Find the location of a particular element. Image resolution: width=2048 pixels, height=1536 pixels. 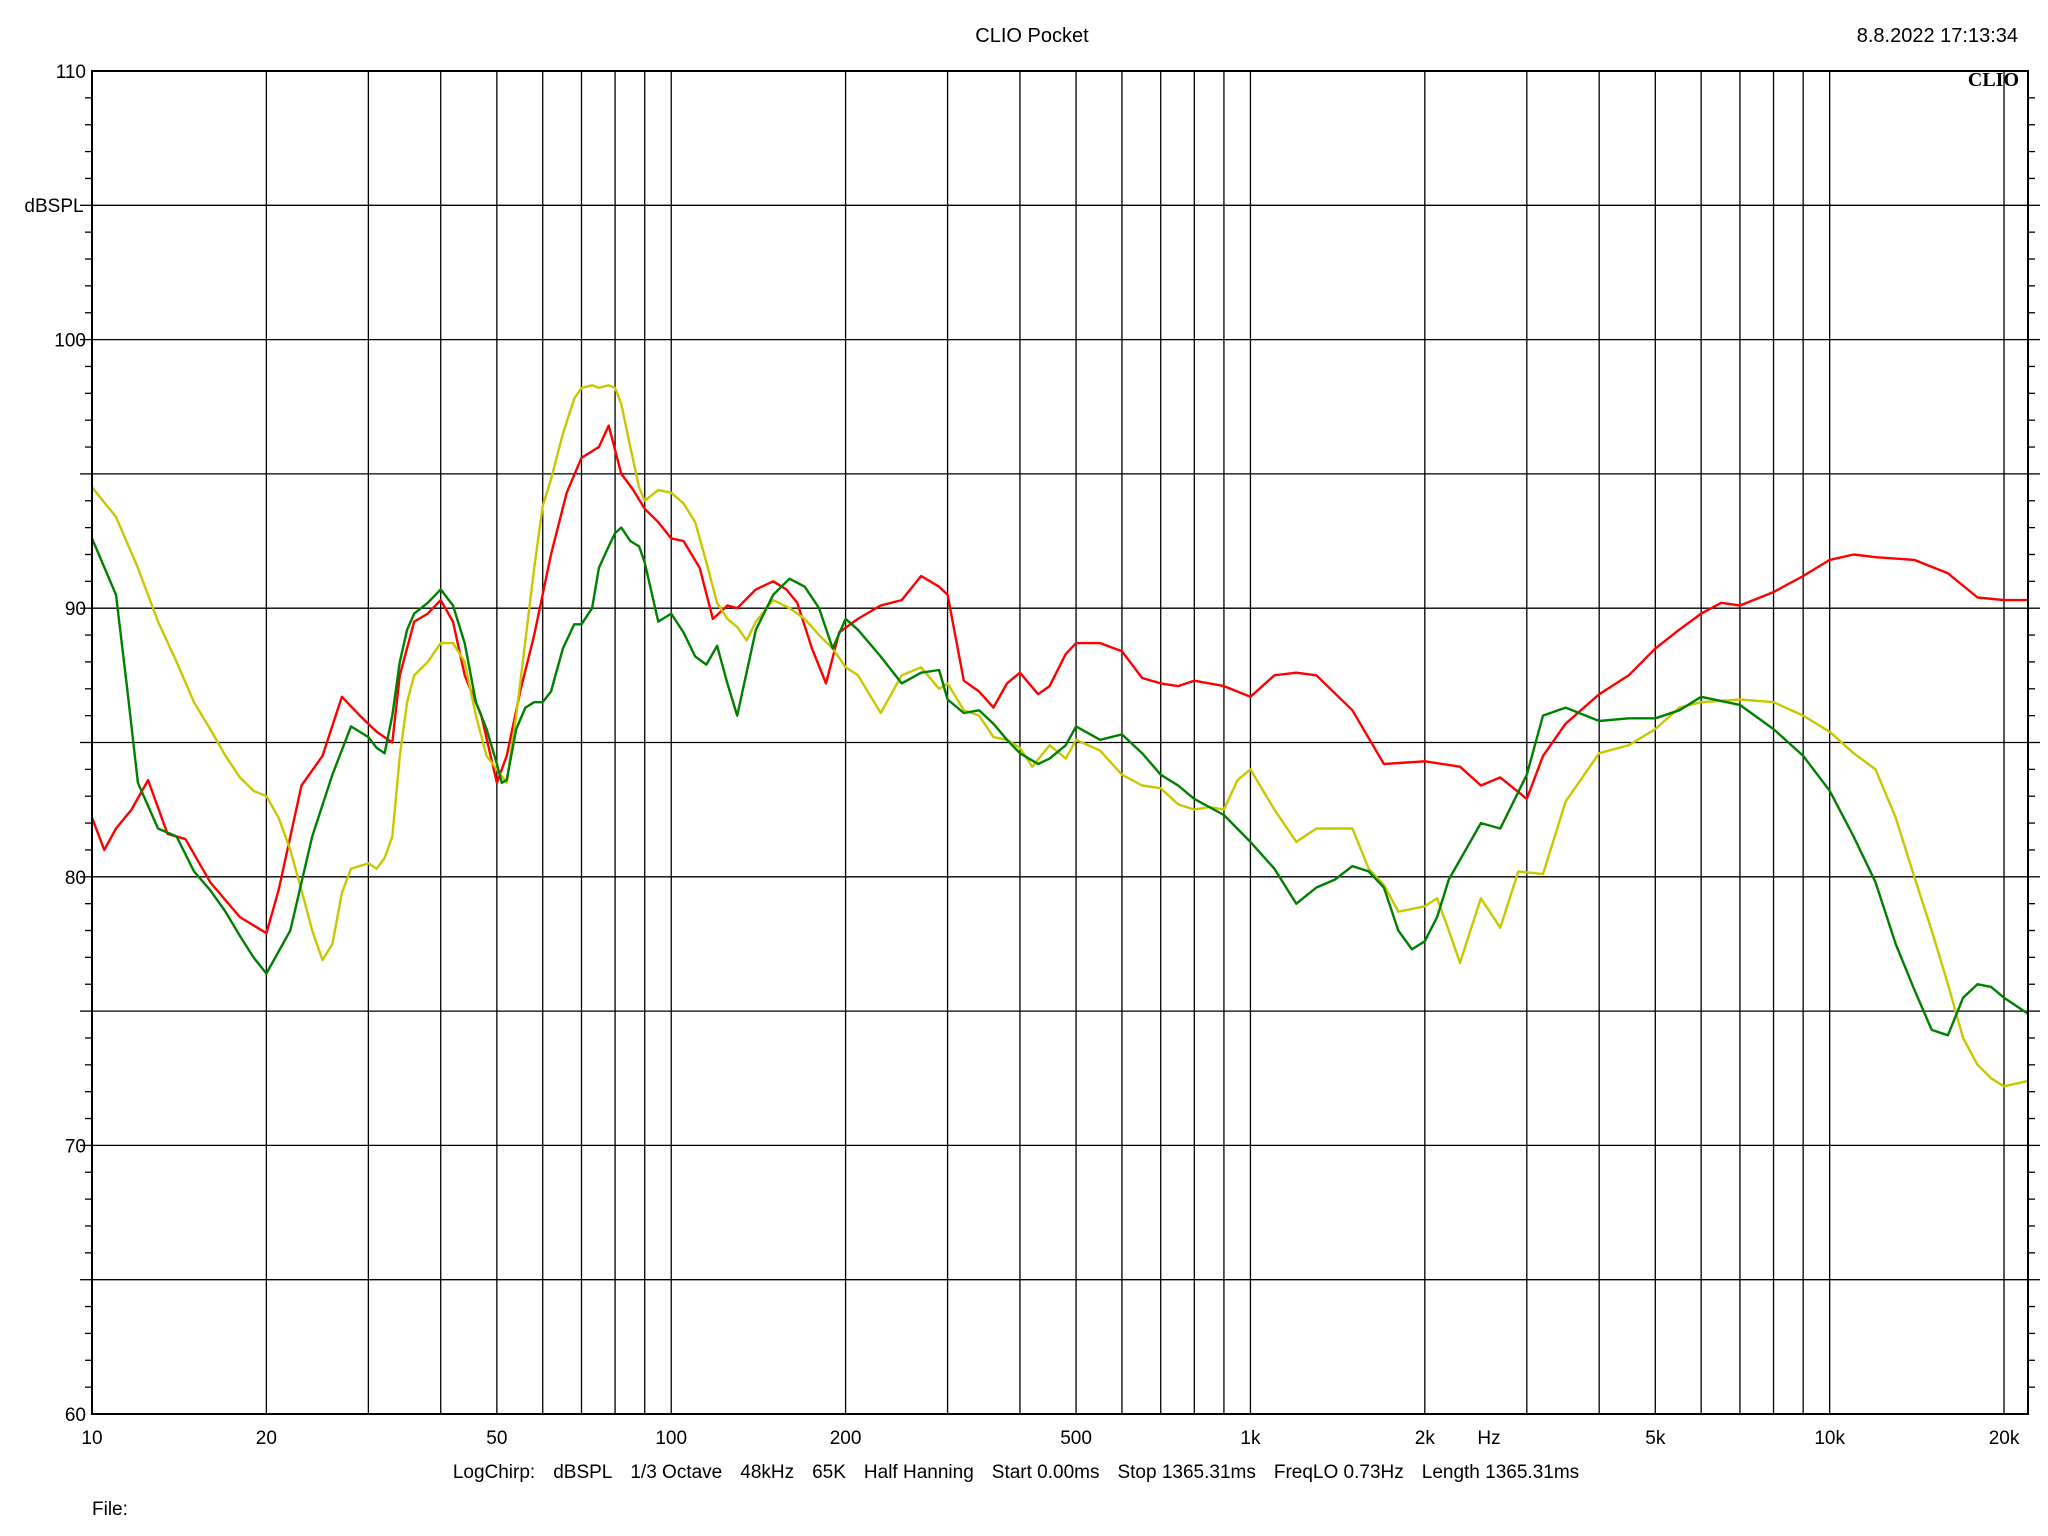

x-tick-label: 2k is located at coordinates (1425, 1438).